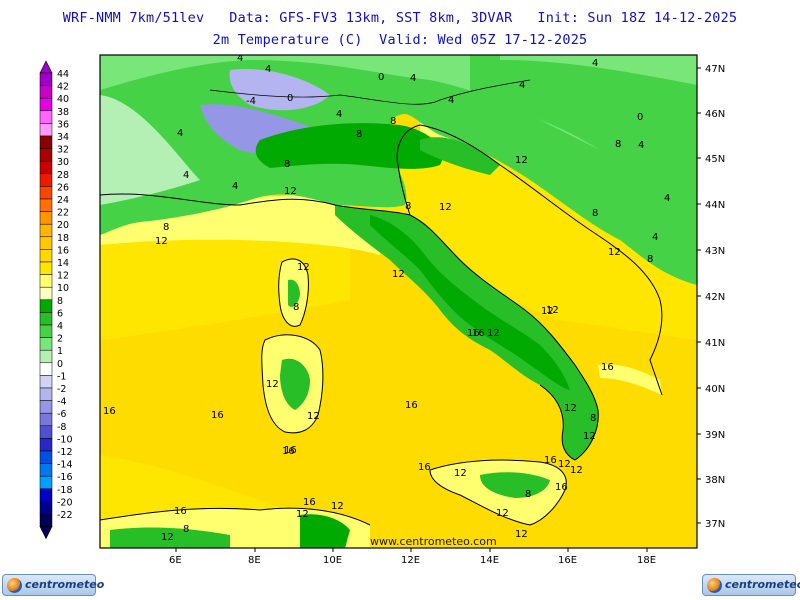 The width and height of the screenshot is (800, 600). Describe the element at coordinates (714, 585) in the screenshot. I see `globe-icon` at that location.